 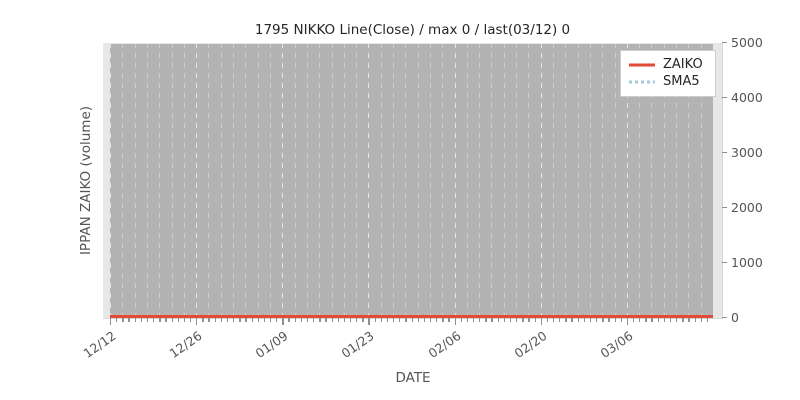 I want to click on y-axis-tick-label: 1000, so click(x=747, y=262).